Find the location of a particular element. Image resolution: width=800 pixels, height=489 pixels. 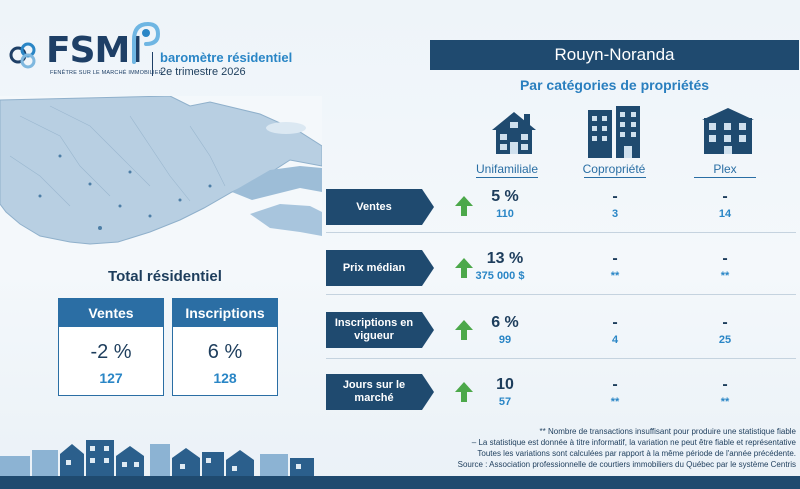

label-plex: Plex is located at coordinates (725, 169).